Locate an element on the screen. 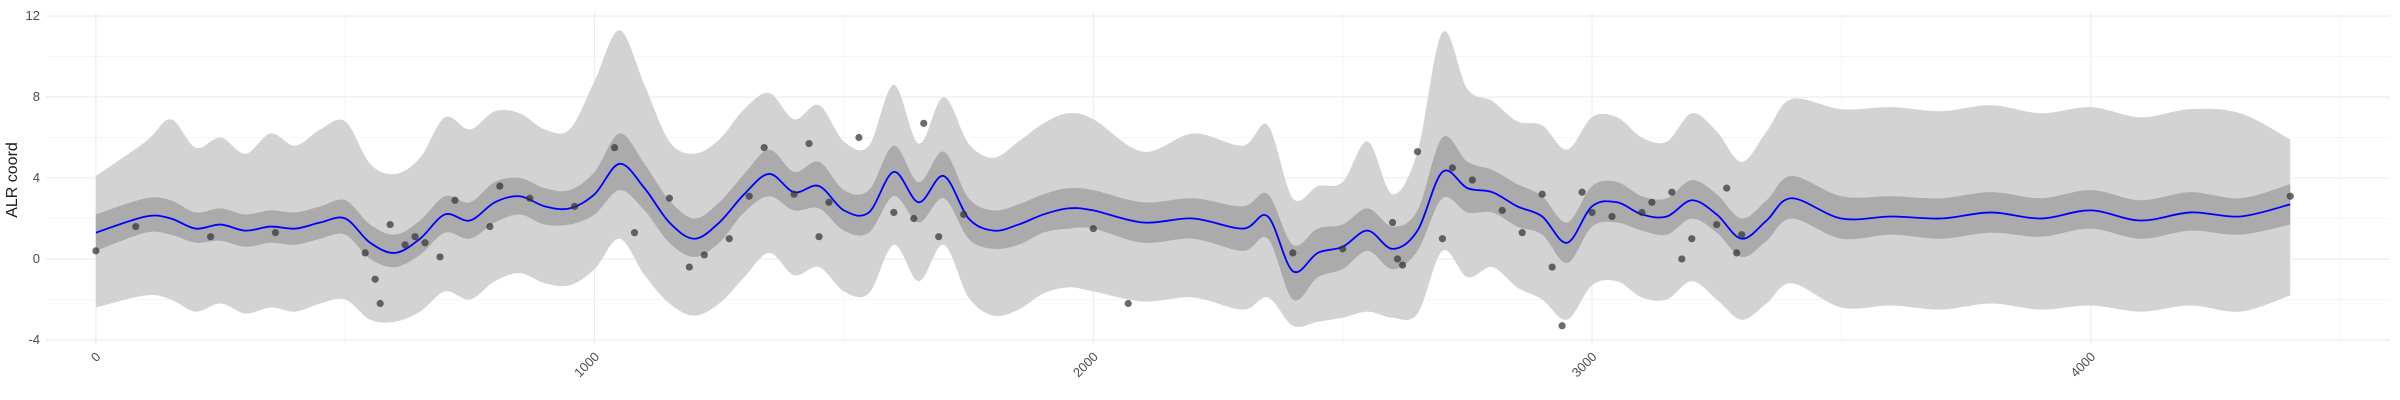  x-tick-label: 2000 is located at coordinates (1085, 364).